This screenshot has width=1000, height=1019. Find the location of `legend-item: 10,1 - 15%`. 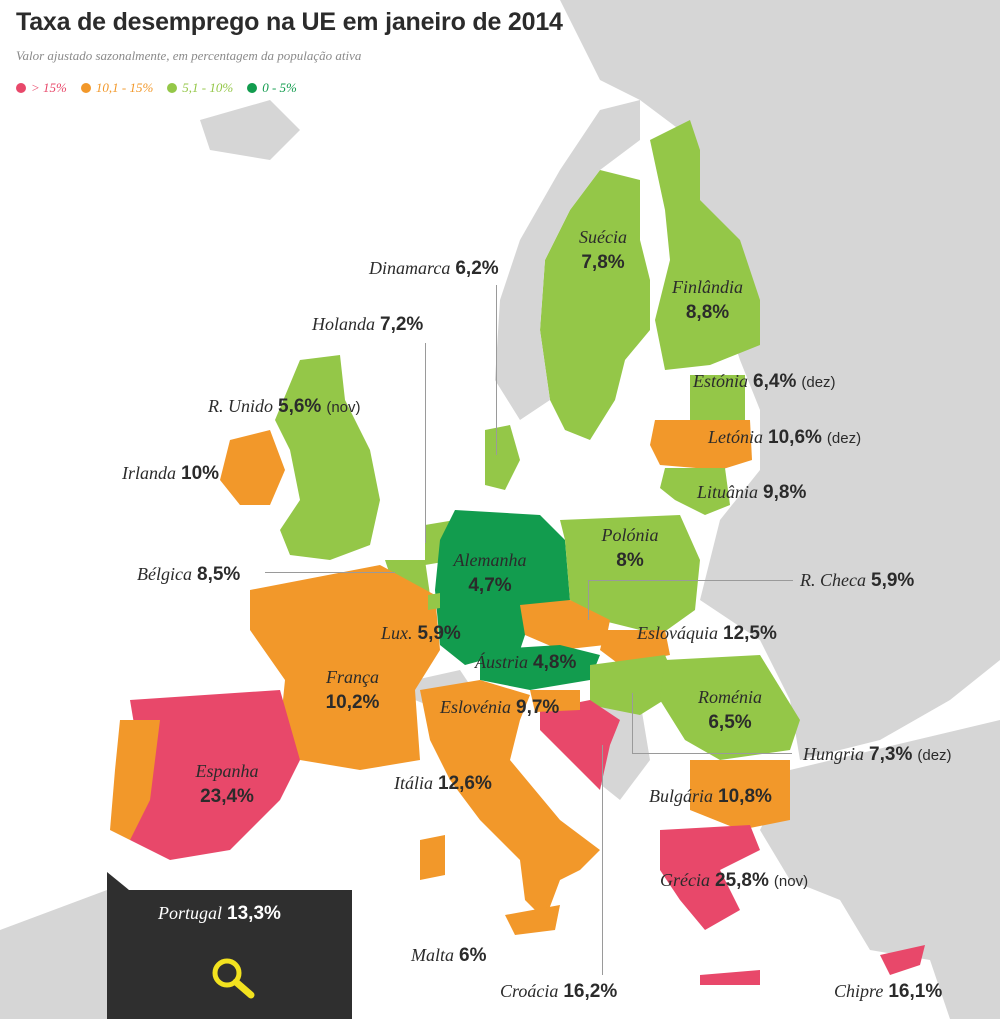

legend-item: 10,1 - 15% is located at coordinates (117, 88).